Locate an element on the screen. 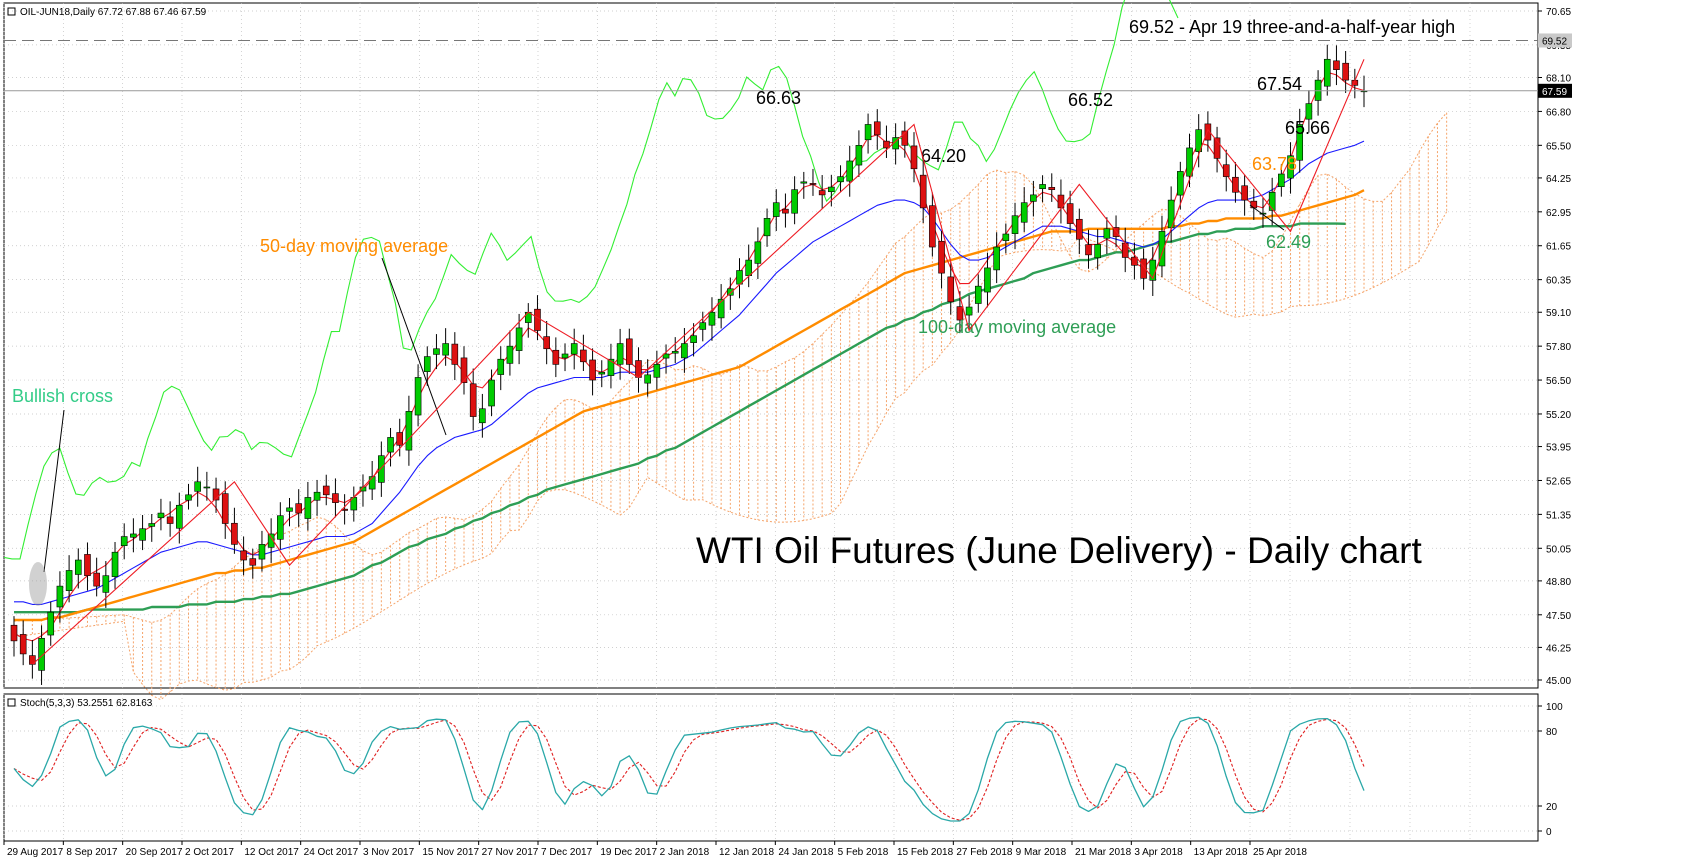 Image resolution: width=1691 pixels, height=864 pixels. price-tick-label: 51.35 is located at coordinates (1558, 515).